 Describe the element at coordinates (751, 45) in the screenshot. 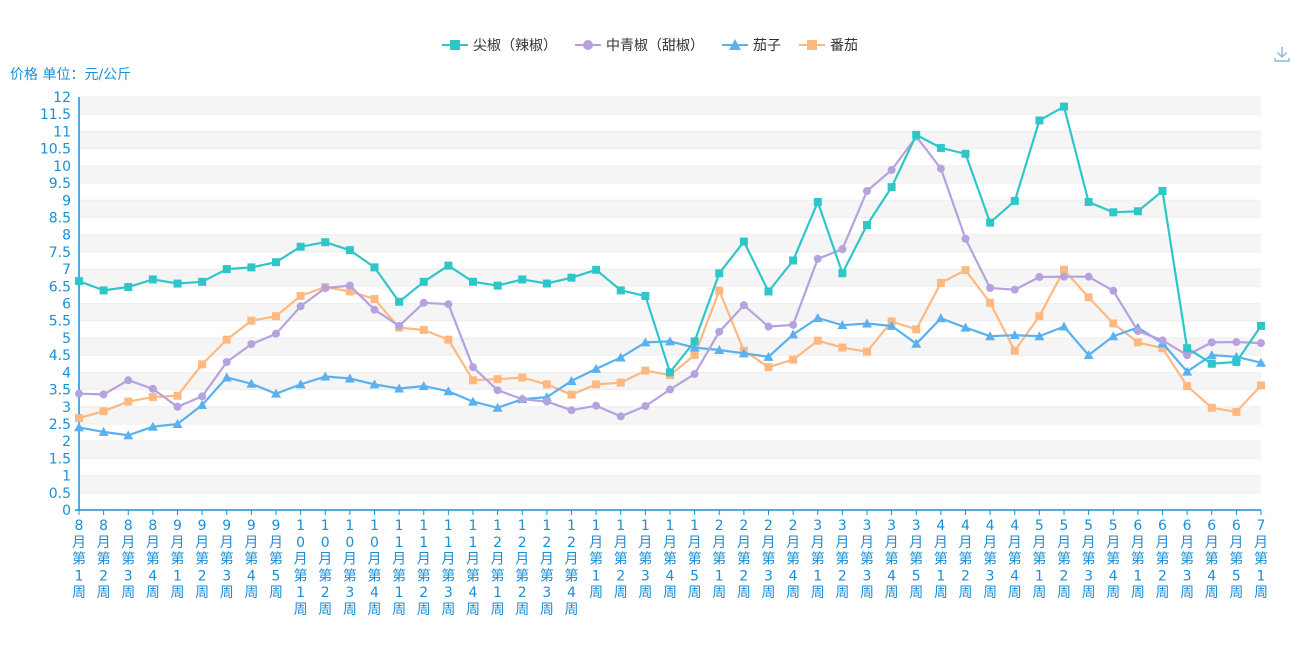

I see `legend-item-2: 茄子` at that location.